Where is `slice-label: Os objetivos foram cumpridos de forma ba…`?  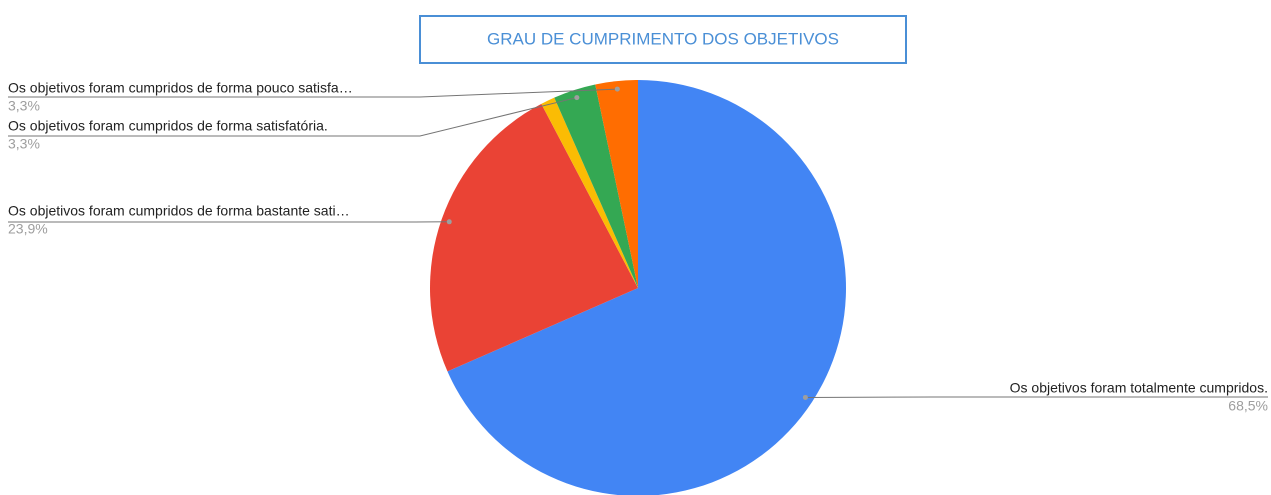
slice-label: Os objetivos foram cumpridos de forma ba… is located at coordinates (179, 211).